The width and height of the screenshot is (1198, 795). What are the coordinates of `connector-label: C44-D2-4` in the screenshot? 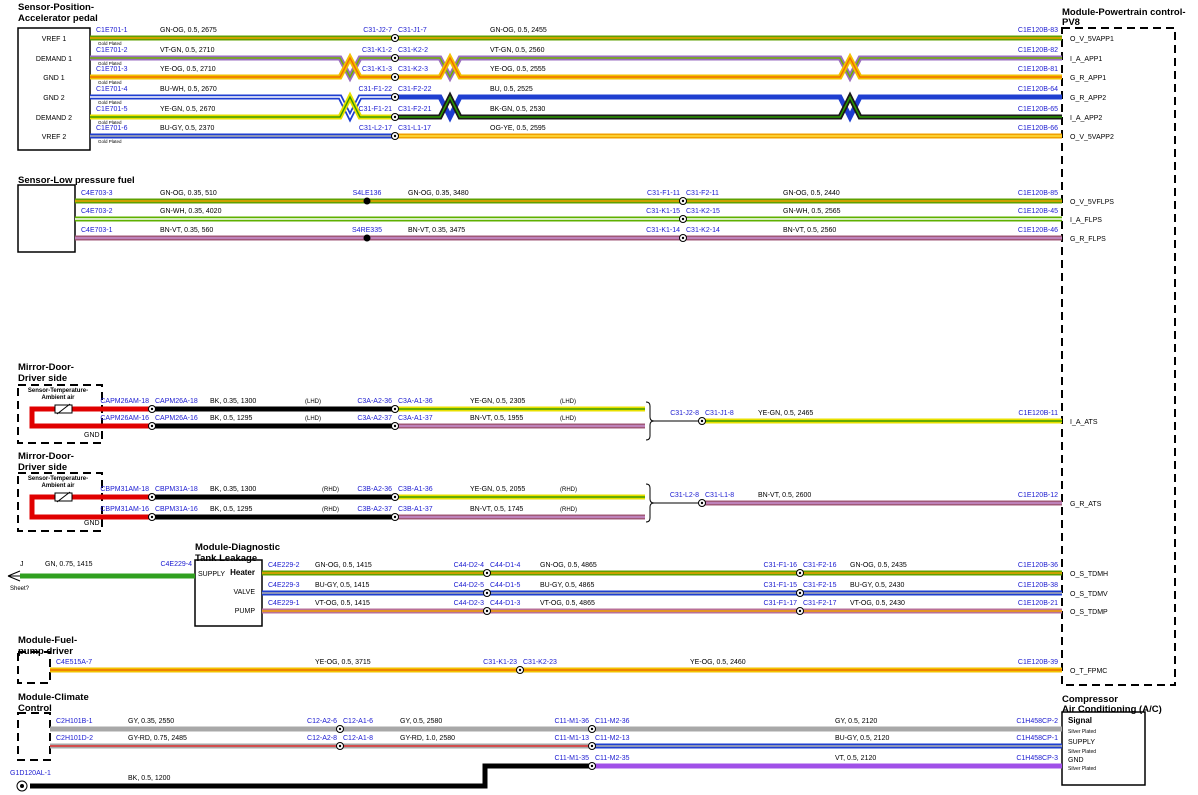 It's located at (469, 565).